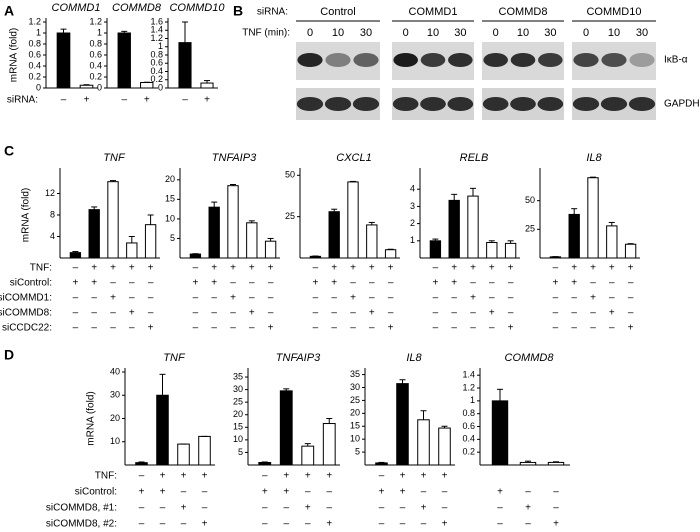  What do you see at coordinates (31, 283) in the screenshot?
I see `condition-label: siControl:` at bounding box center [31, 283].